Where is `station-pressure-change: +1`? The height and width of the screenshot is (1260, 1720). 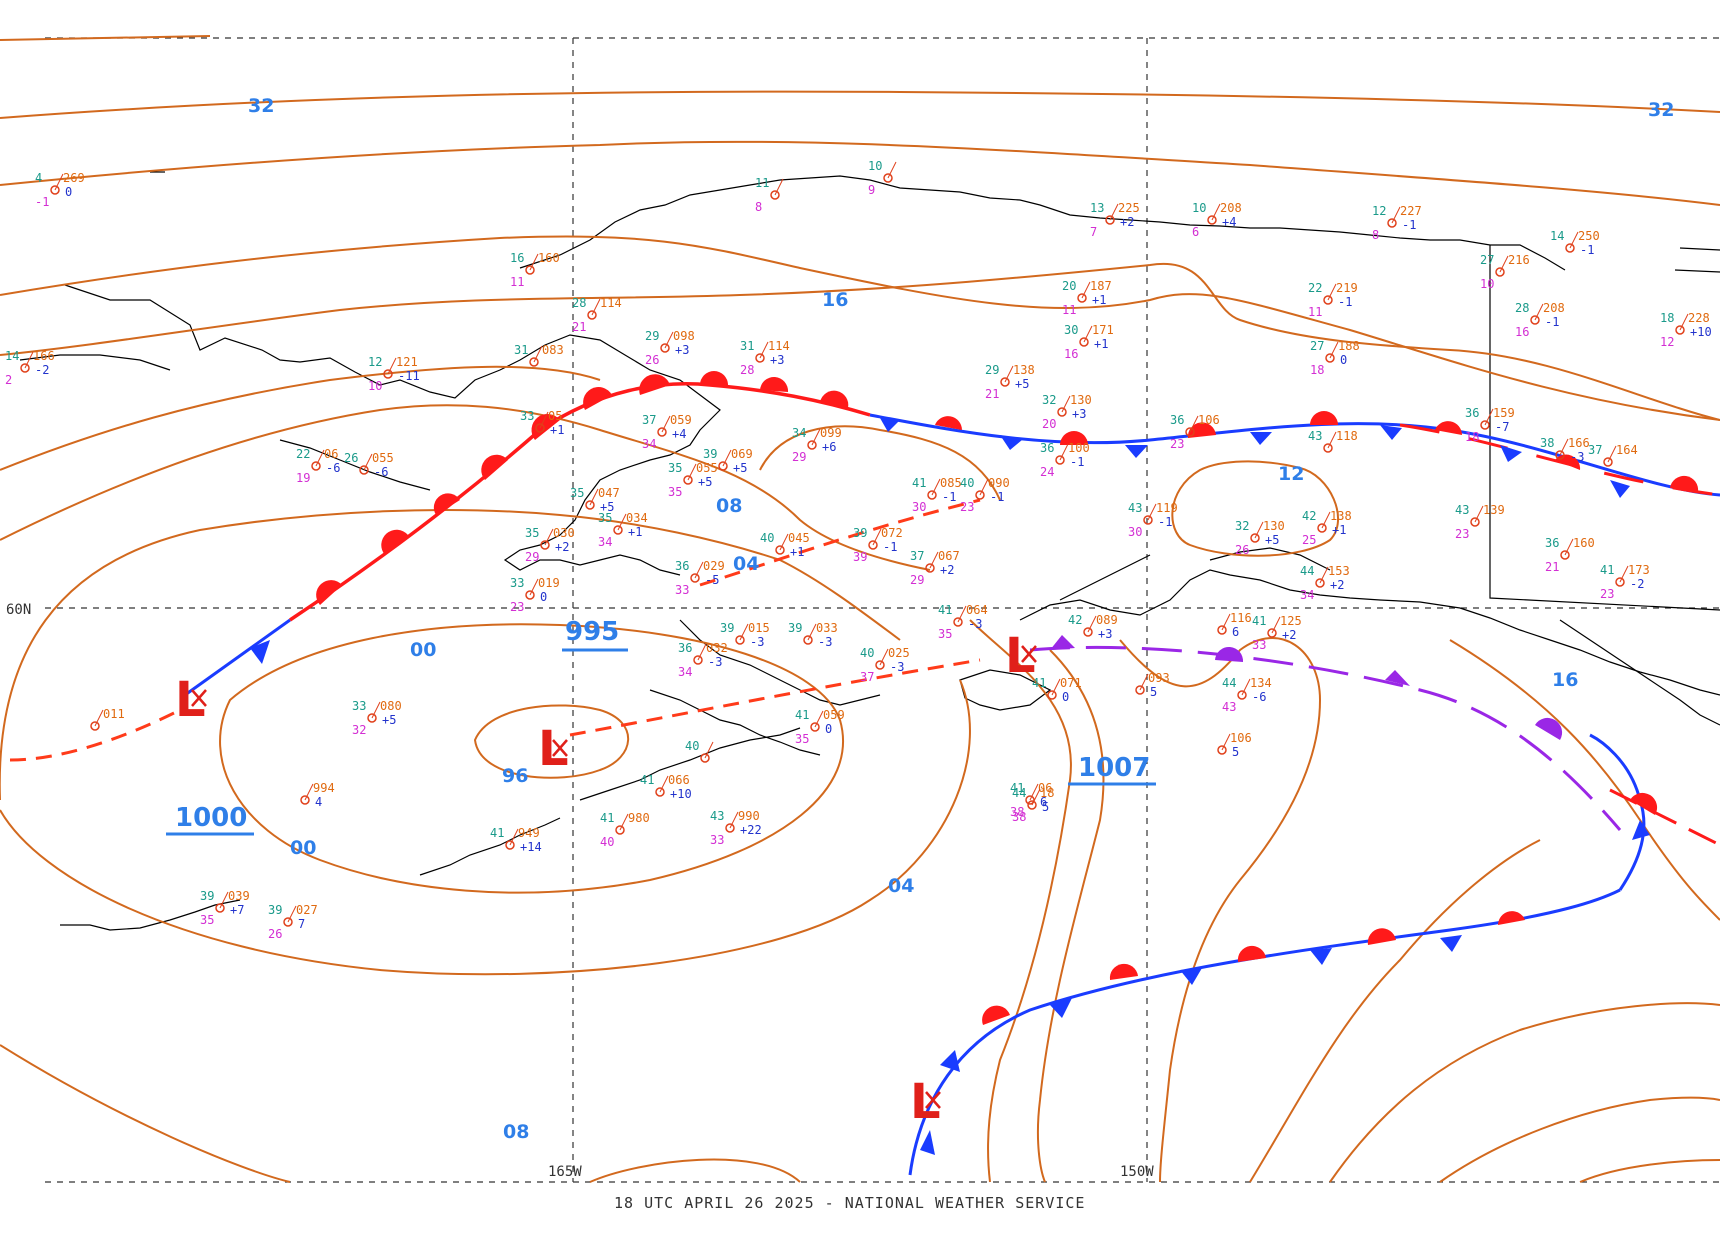 station-pressure-change: +1 is located at coordinates (1101, 344).